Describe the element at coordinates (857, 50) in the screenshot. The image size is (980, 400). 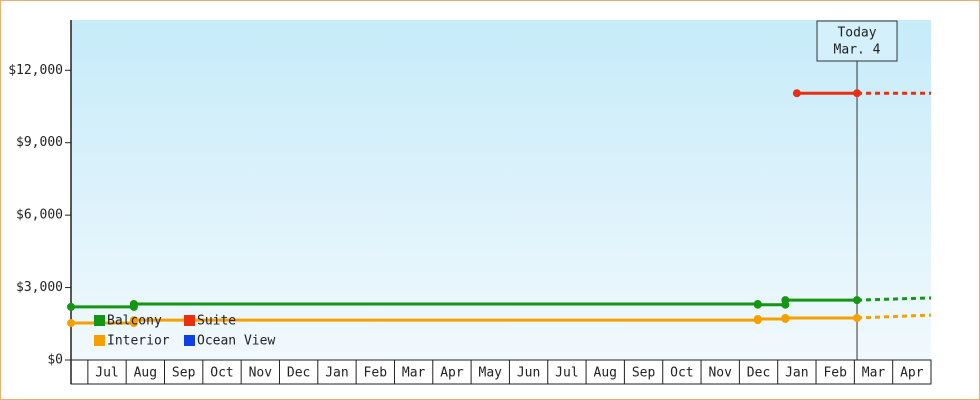
I see `today-date: Mar. 4` at that location.